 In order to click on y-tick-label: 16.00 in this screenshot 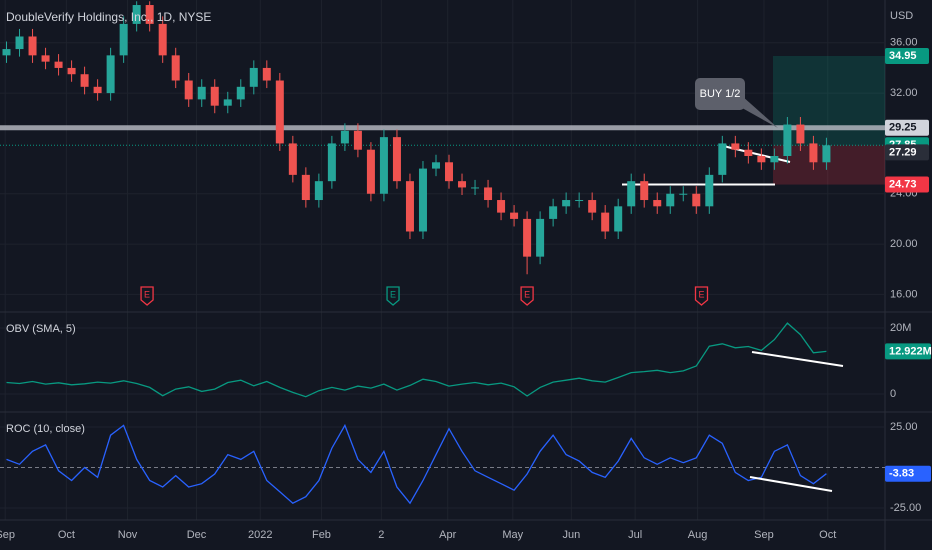, I will do `click(904, 294)`.